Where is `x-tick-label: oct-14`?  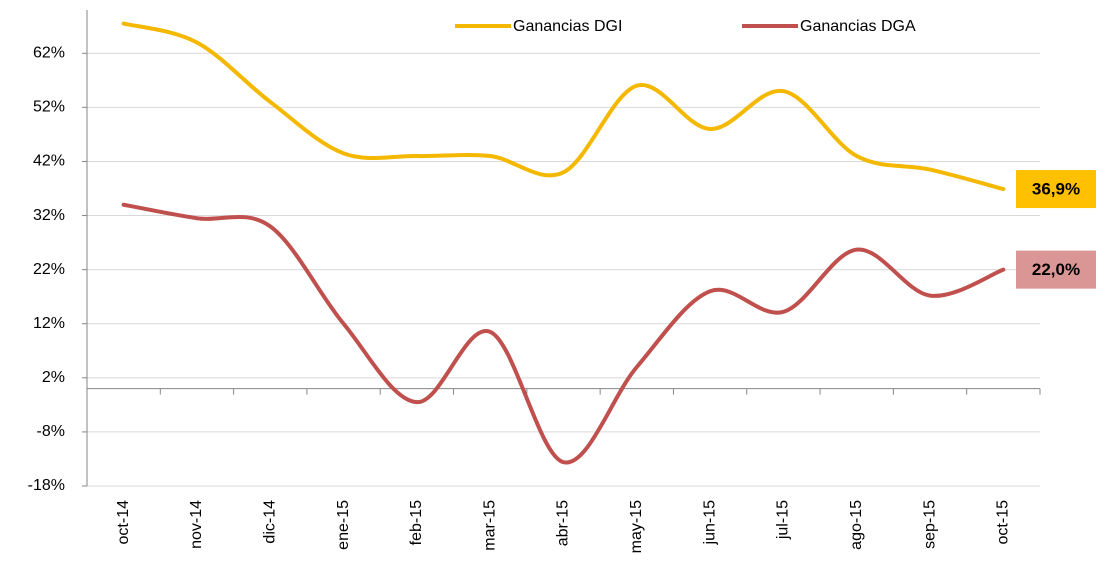
x-tick-label: oct-14 is located at coordinates (123, 522).